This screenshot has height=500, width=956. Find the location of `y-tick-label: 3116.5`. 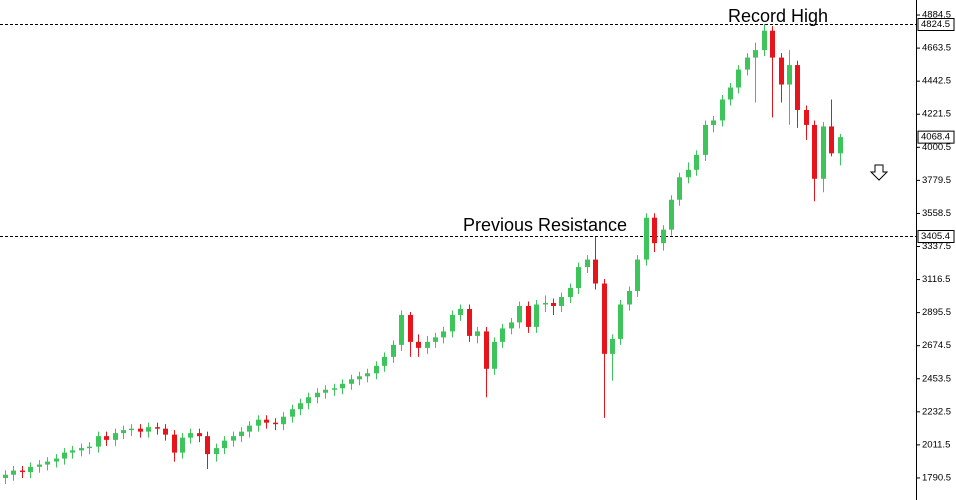

y-tick-label: 3116.5 is located at coordinates (936, 279).